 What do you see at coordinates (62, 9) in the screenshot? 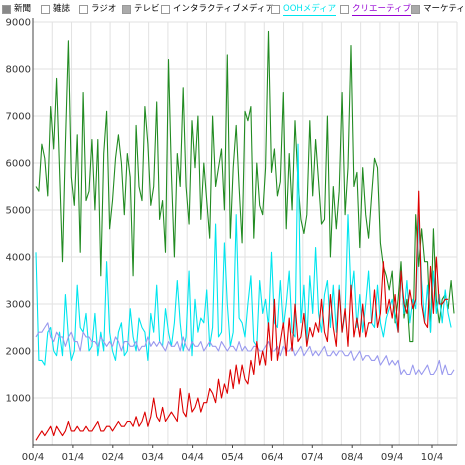
I see `legend-label: 雑誌` at bounding box center [62, 9].